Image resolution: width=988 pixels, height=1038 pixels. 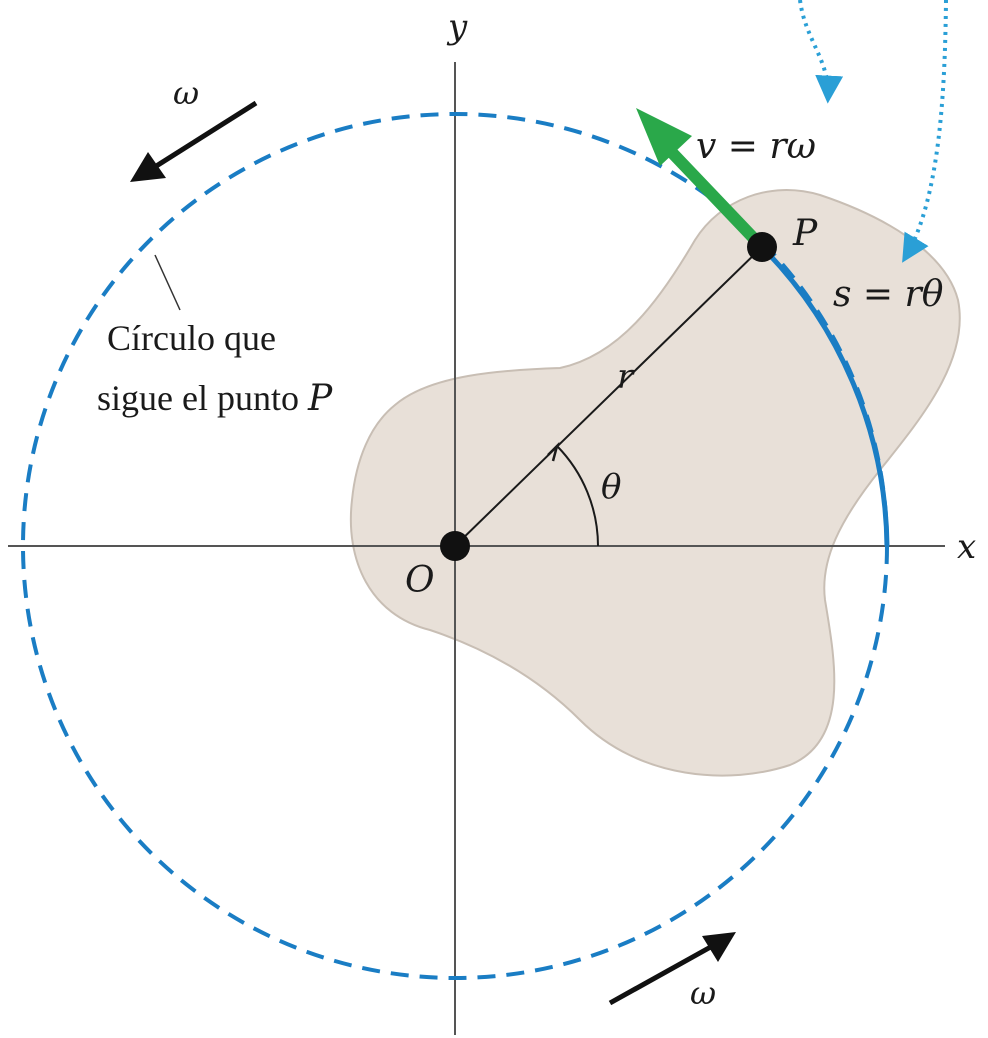 I want to click on omega-arrow-top-head, so click(x=148, y=167).